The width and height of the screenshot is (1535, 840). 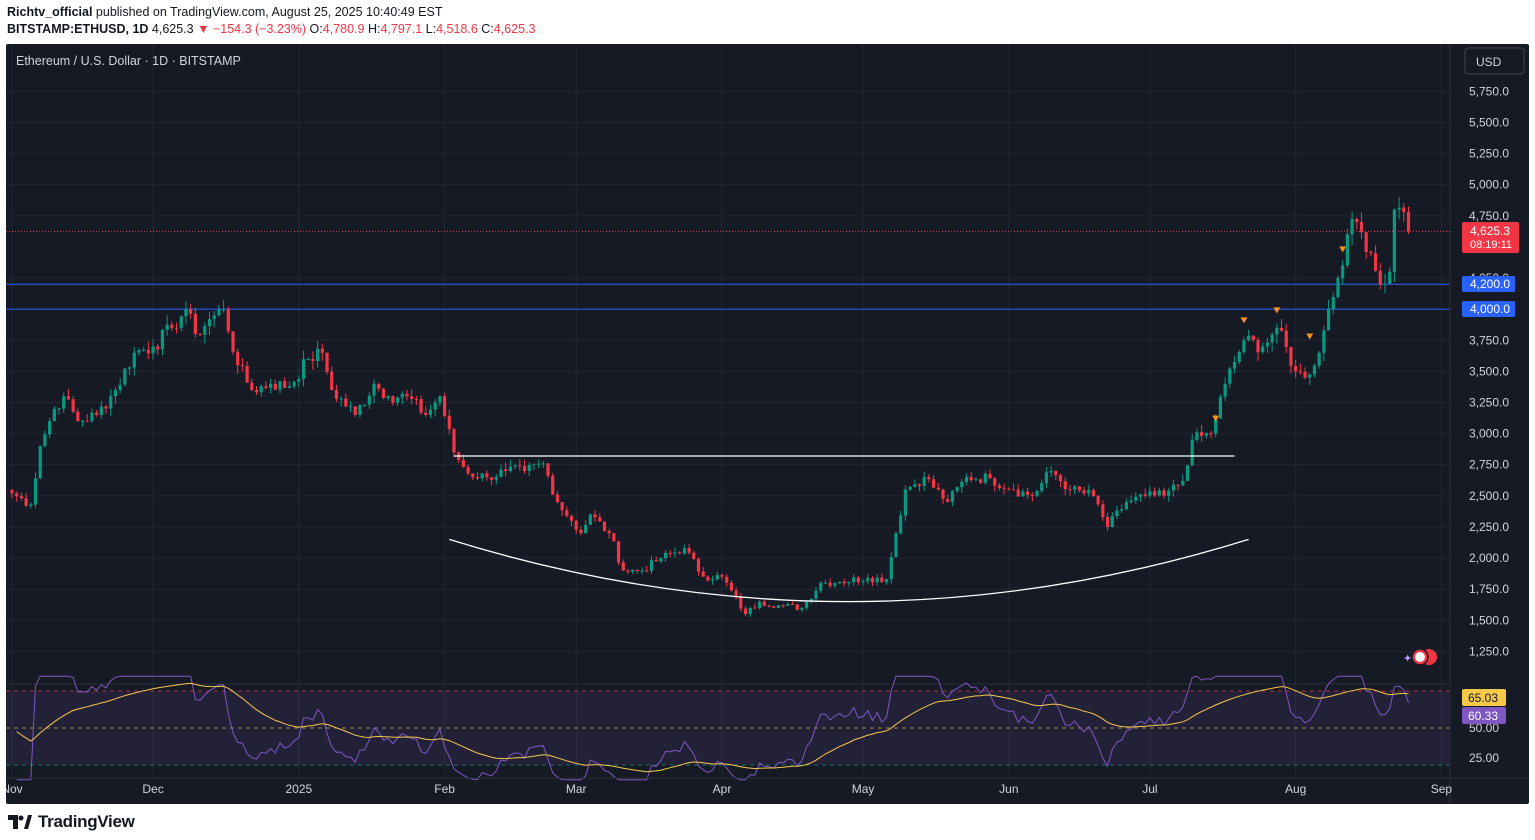 I want to click on horizontal-levels, so click(x=728, y=296).